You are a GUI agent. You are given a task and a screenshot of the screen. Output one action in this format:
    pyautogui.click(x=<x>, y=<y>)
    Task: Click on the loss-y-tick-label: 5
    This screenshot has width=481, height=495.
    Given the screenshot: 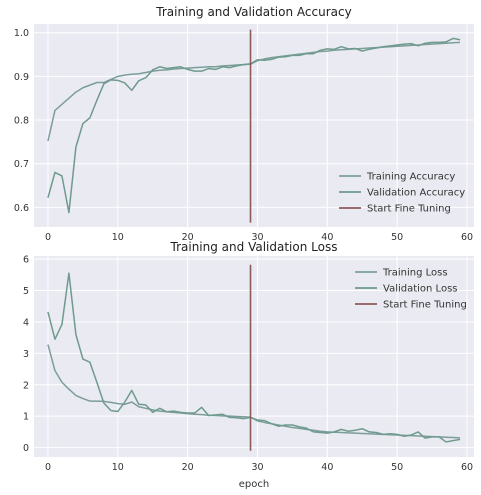 What is the action you would take?
    pyautogui.click(x=26, y=291)
    